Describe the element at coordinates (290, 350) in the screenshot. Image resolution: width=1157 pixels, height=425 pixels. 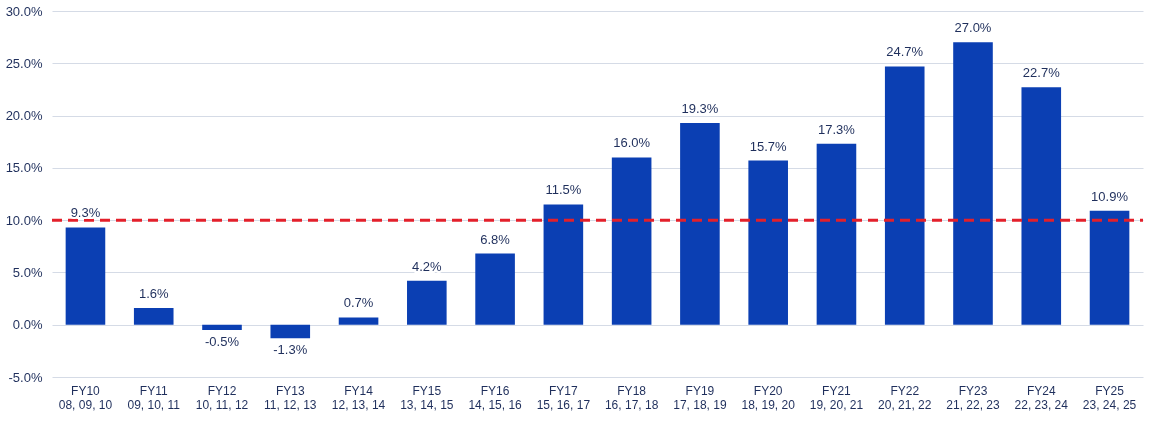
I see `data-label: -1.3%` at that location.